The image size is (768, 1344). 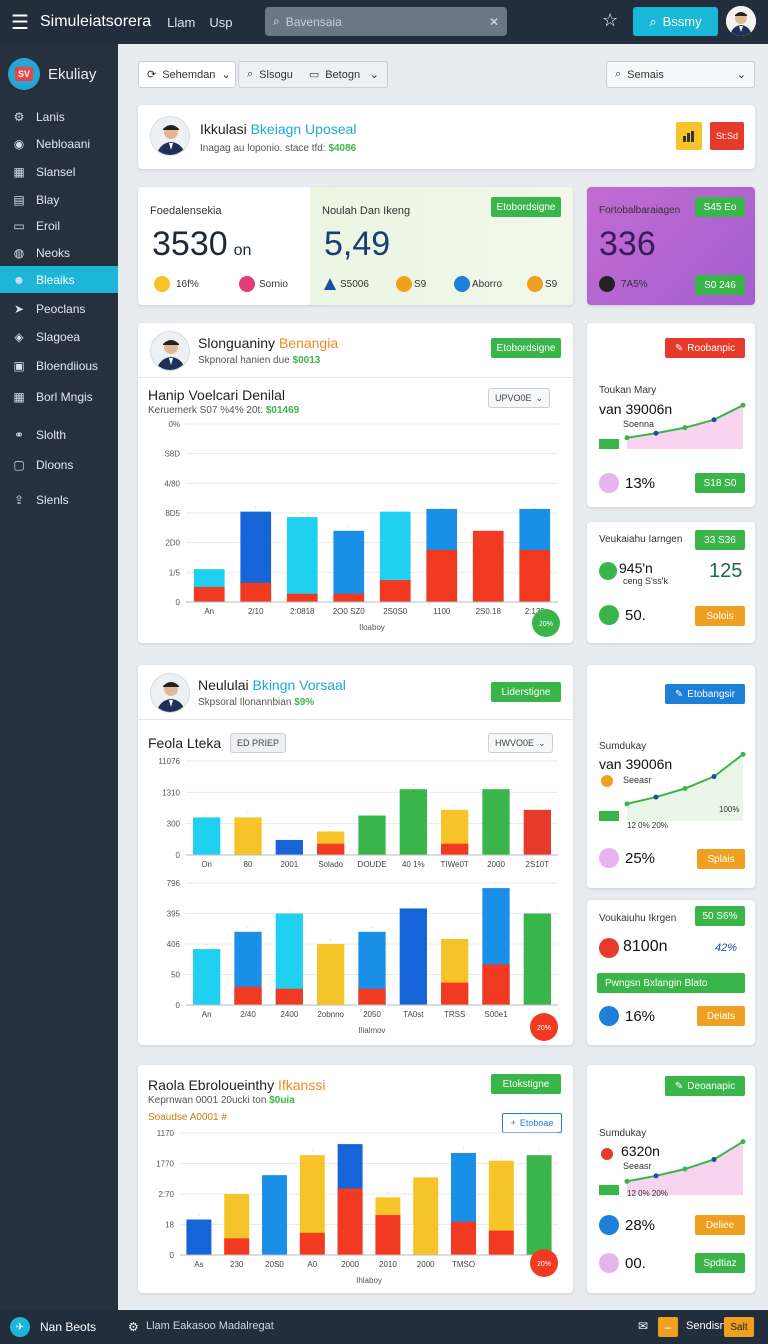 I want to click on top-search-button: ⌕ Bssmy, so click(x=675, y=21).